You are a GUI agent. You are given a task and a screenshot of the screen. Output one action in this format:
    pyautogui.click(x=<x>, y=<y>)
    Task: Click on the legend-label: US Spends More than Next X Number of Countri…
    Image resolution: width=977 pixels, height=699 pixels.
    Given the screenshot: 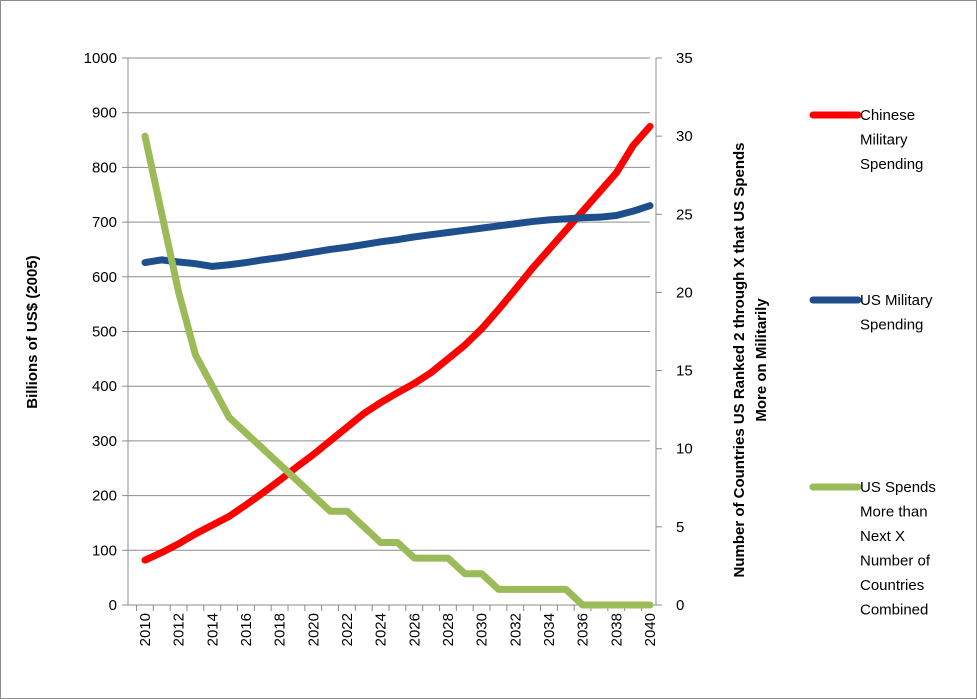 What is the action you would take?
    pyautogui.click(x=898, y=549)
    